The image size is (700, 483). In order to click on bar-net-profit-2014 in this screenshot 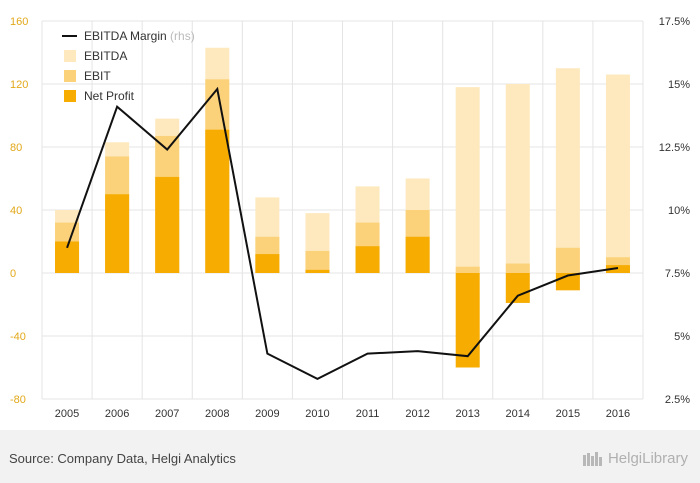, I will do `click(517, 288)`.